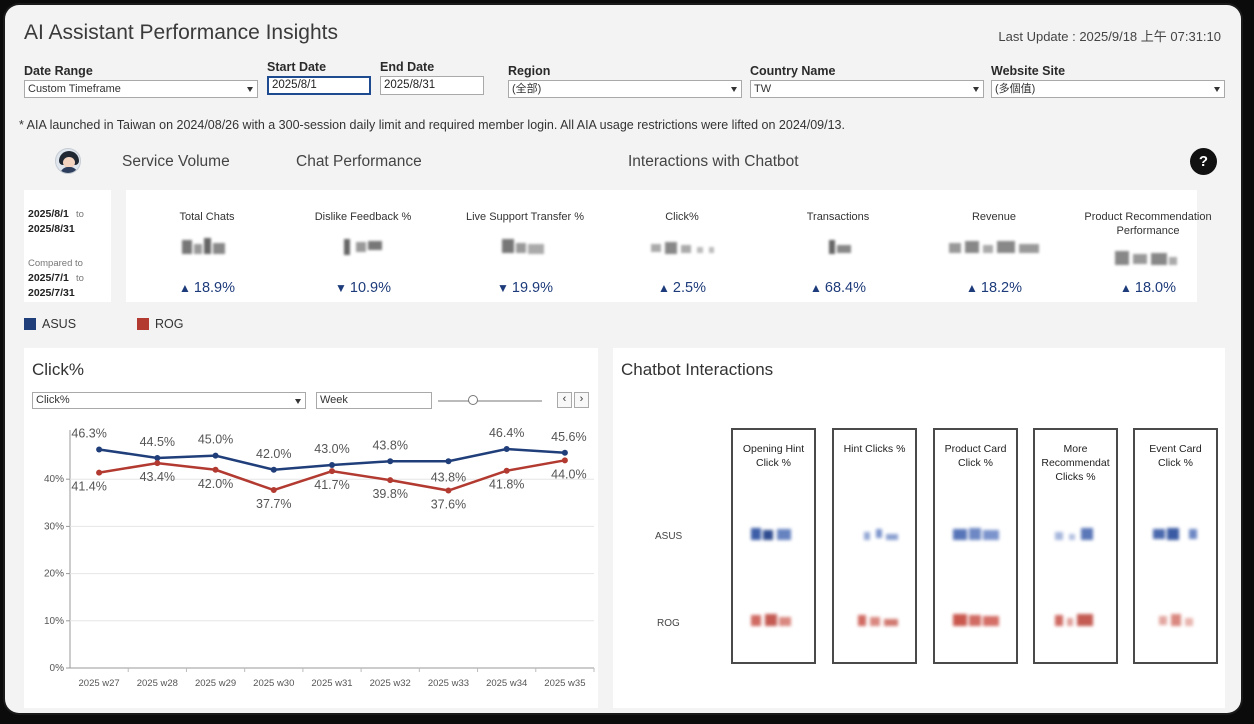  Describe the element at coordinates (490, 401) in the screenshot. I see `week-slider-track` at that location.